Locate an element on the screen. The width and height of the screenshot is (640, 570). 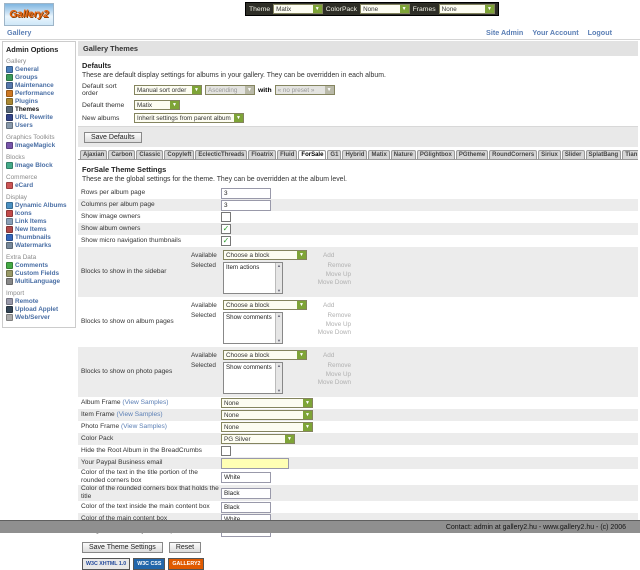
selected-blocks-listbox-blocks-to-show-in-the-sidebar: Item actions ▲ ▼ is located at coordinates (253, 278).